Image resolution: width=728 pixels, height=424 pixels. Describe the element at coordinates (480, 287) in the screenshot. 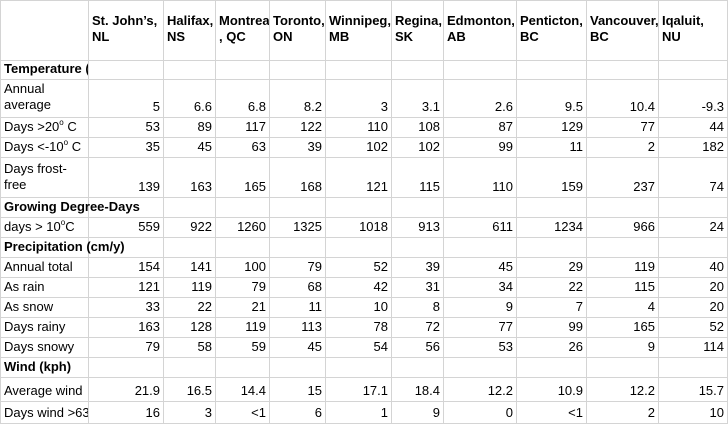

I see `table-cell: 34` at that location.